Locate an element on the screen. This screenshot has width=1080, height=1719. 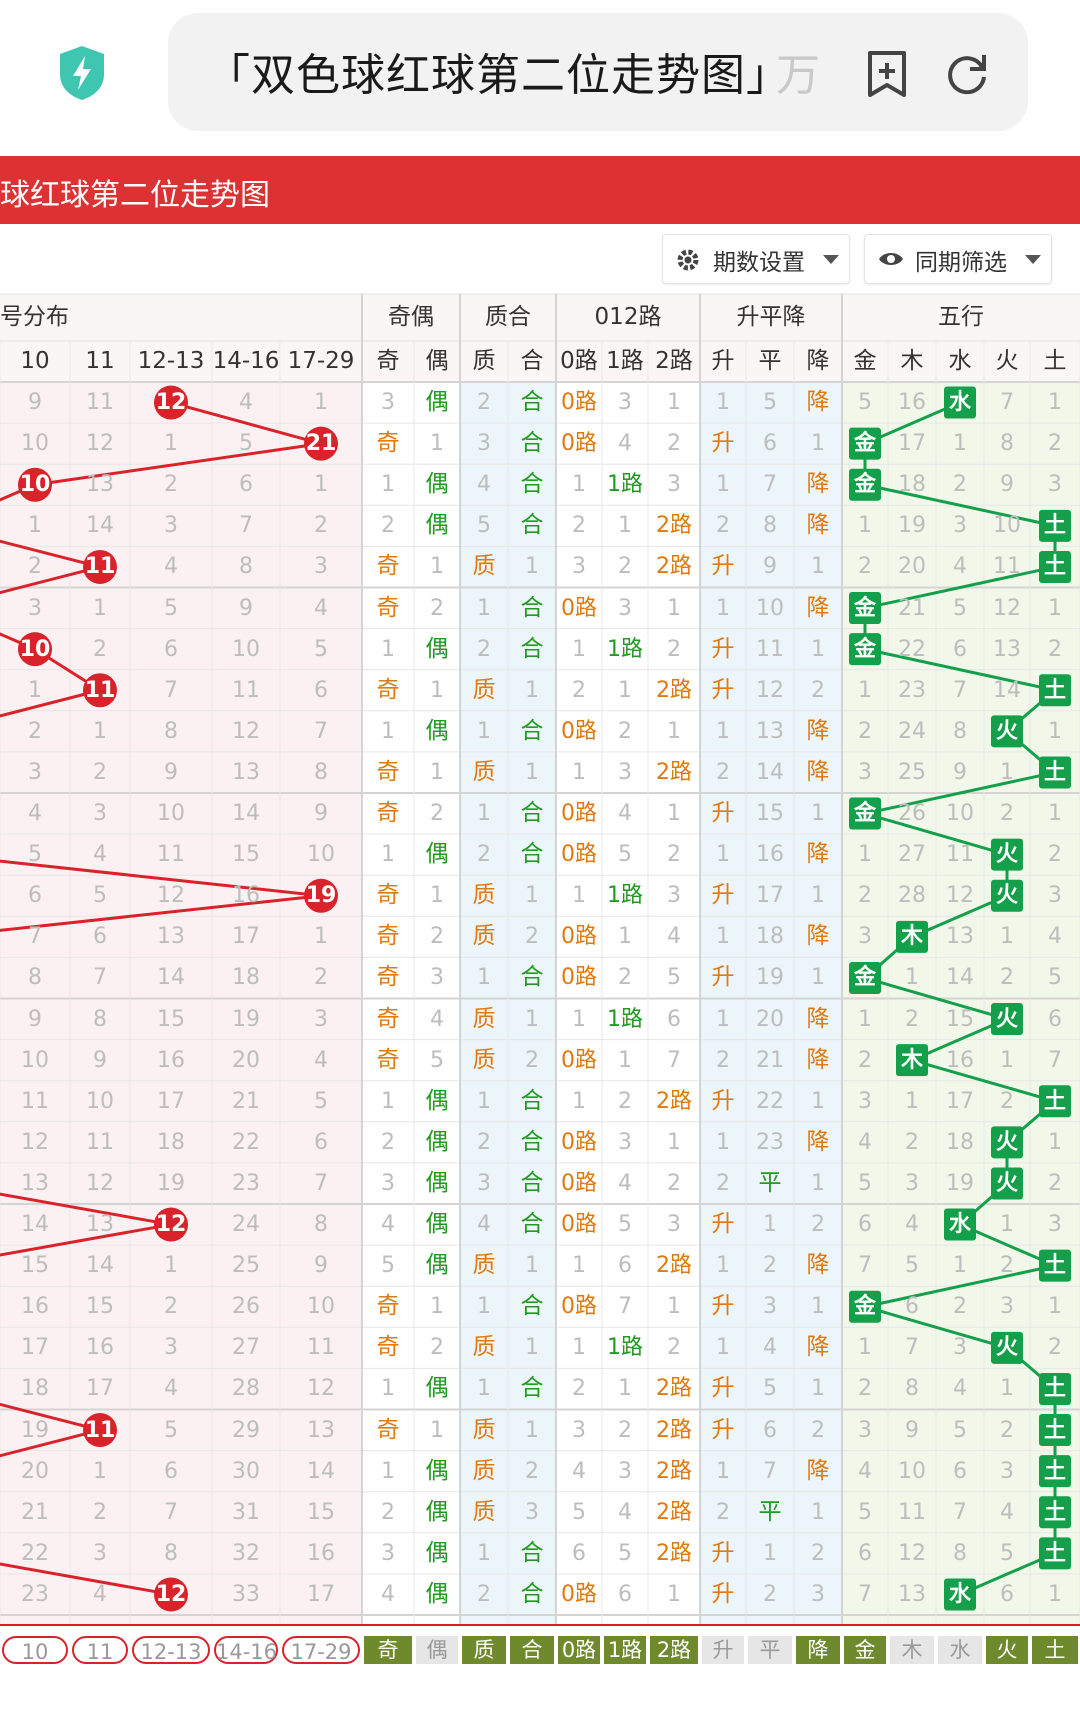
footer-filter-3: 14-16 is located at coordinates (246, 1650).